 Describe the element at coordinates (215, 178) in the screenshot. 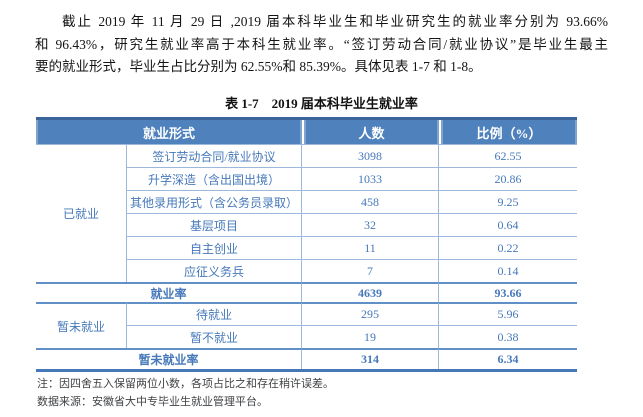

I see `cell-label: 升学深造（含出国出境）` at that location.